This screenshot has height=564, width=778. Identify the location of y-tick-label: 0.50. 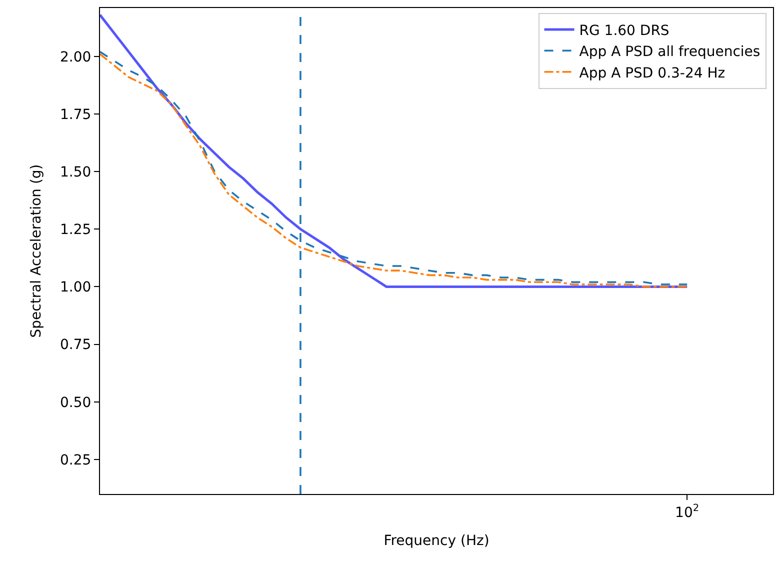
(76, 402).